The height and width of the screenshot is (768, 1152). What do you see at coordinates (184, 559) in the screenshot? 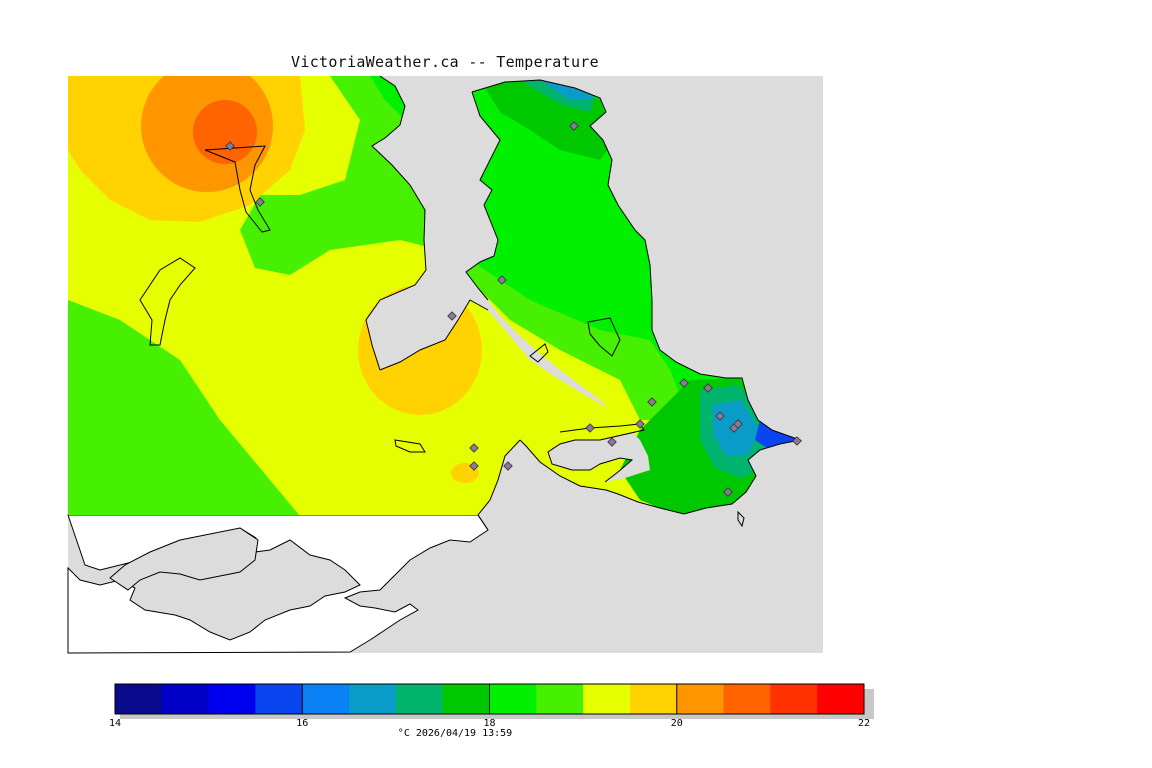
I see `us-inlet` at bounding box center [184, 559].